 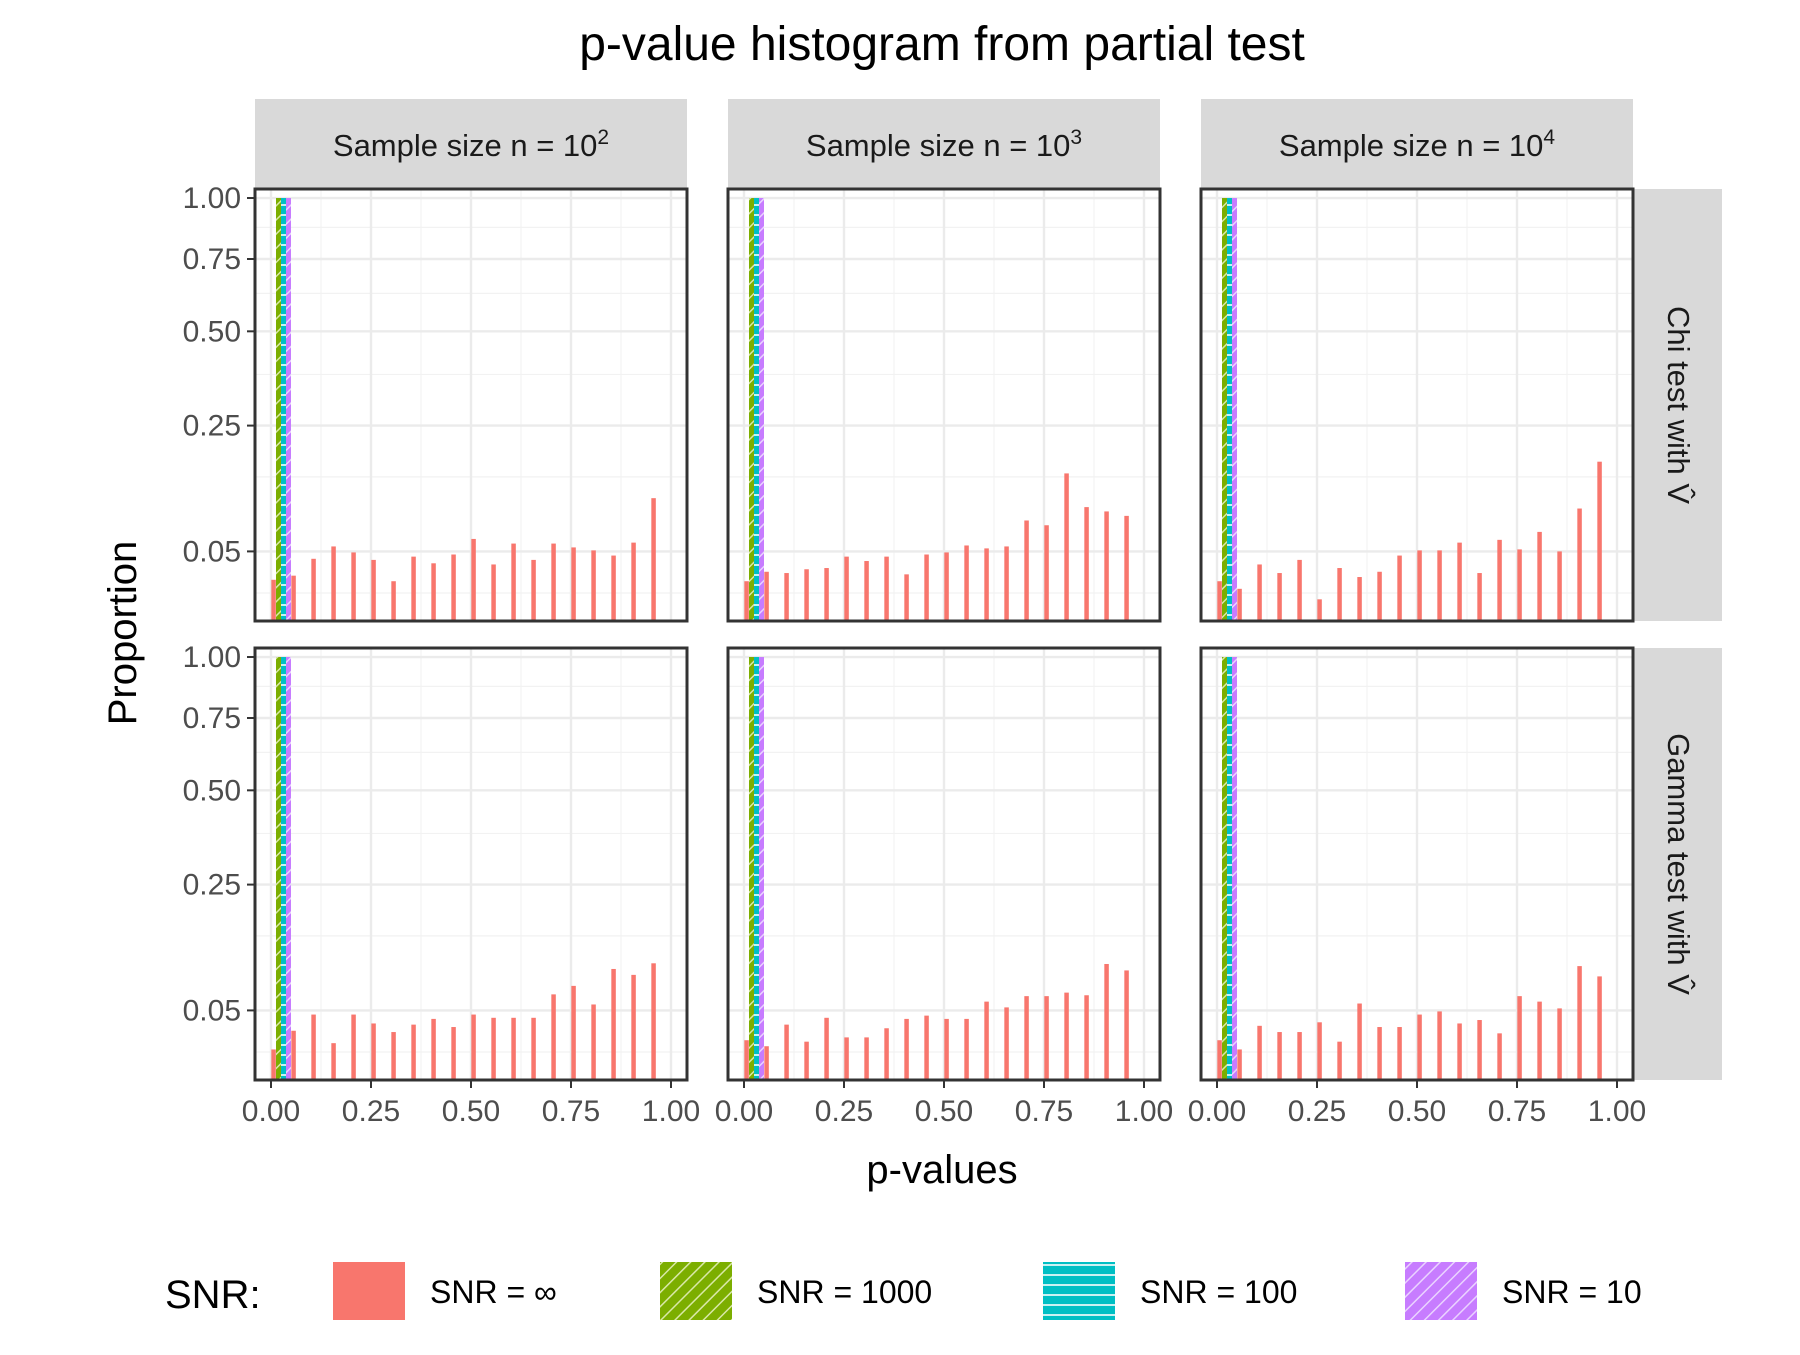 I want to click on facet-strip-label-row-1: Chi test with V̂, so click(x=1679, y=405).